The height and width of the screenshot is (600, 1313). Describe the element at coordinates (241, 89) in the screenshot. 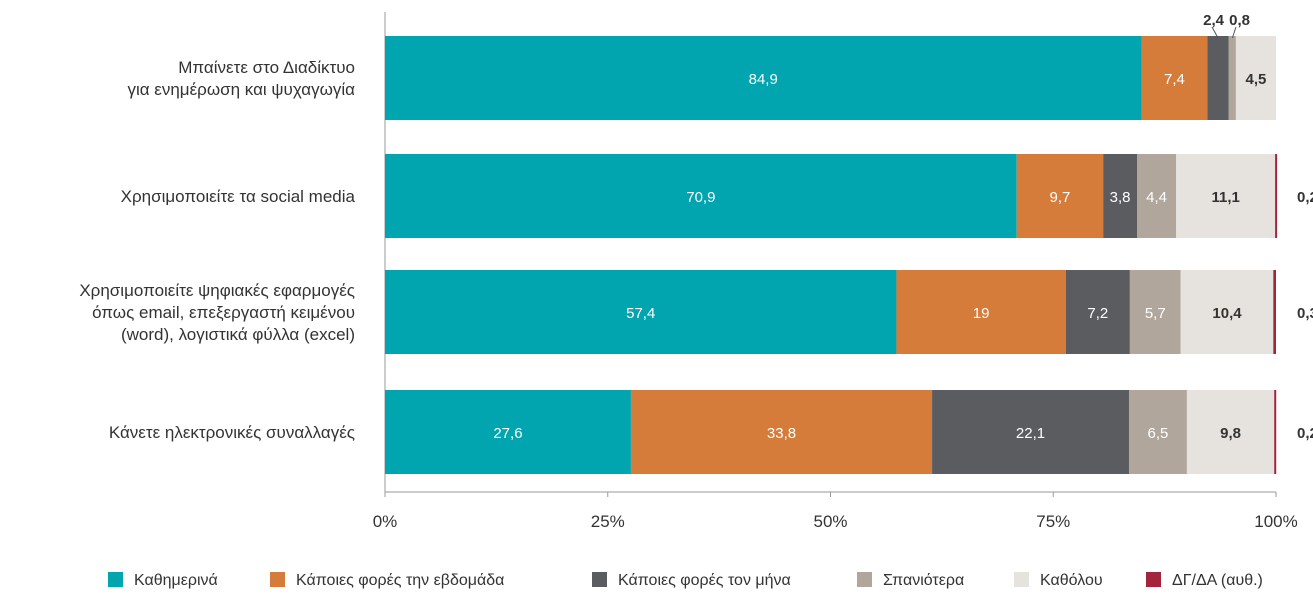

I see `category-label-line: για ενημέρωση και ψυχαγωγία` at that location.